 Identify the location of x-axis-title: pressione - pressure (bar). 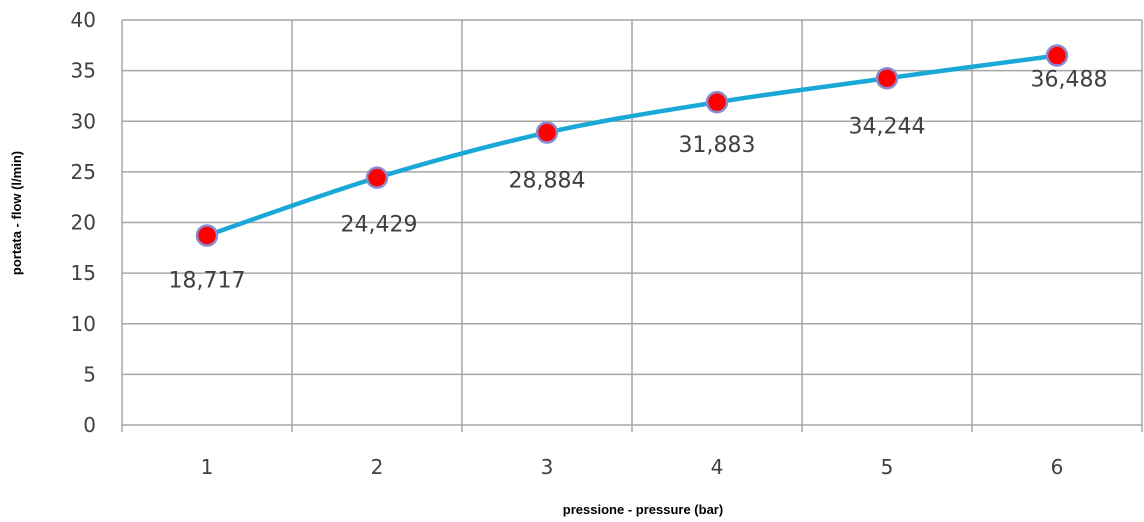
(643, 509).